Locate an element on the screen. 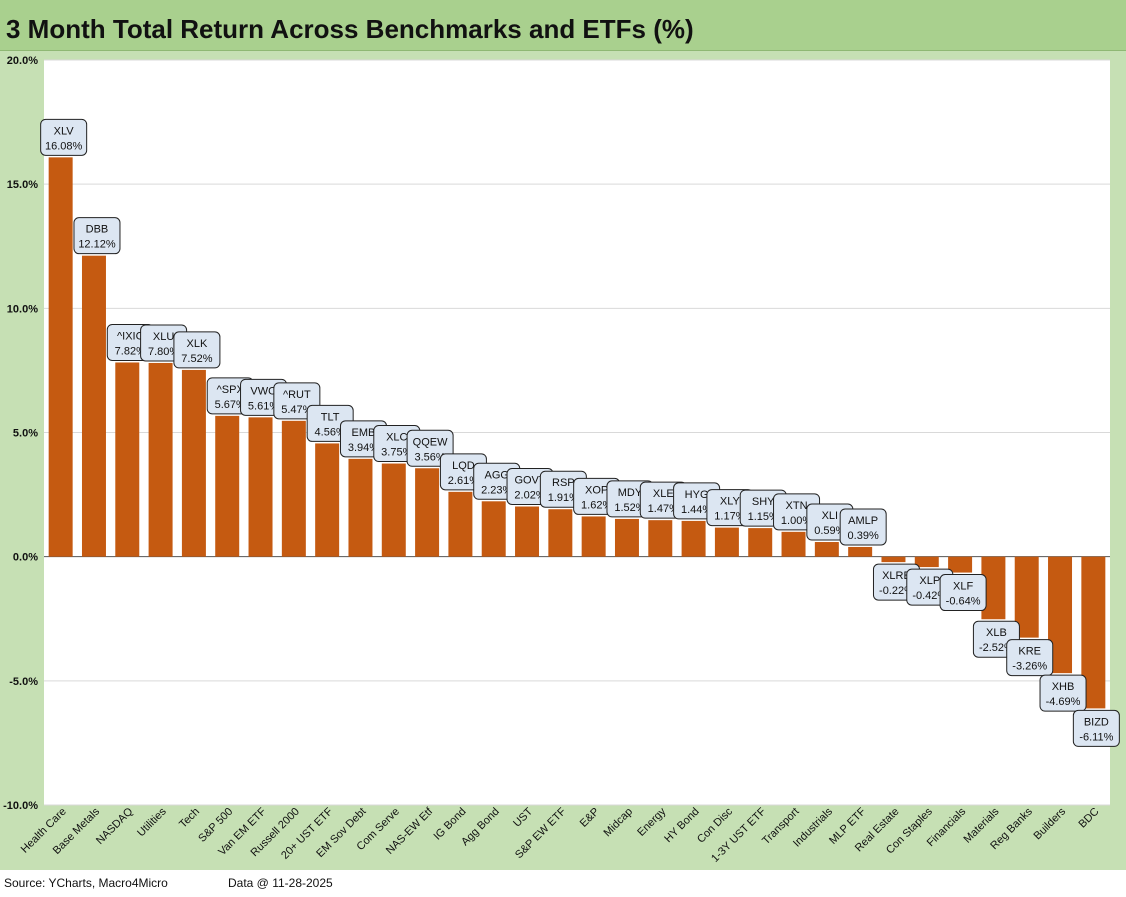 The image size is (1126, 897). data-label-ticker: XTN is located at coordinates (797, 506).